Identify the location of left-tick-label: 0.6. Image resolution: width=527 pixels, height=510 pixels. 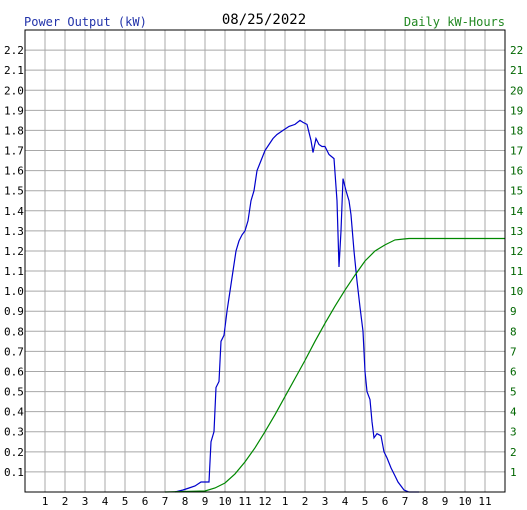
(14, 371).